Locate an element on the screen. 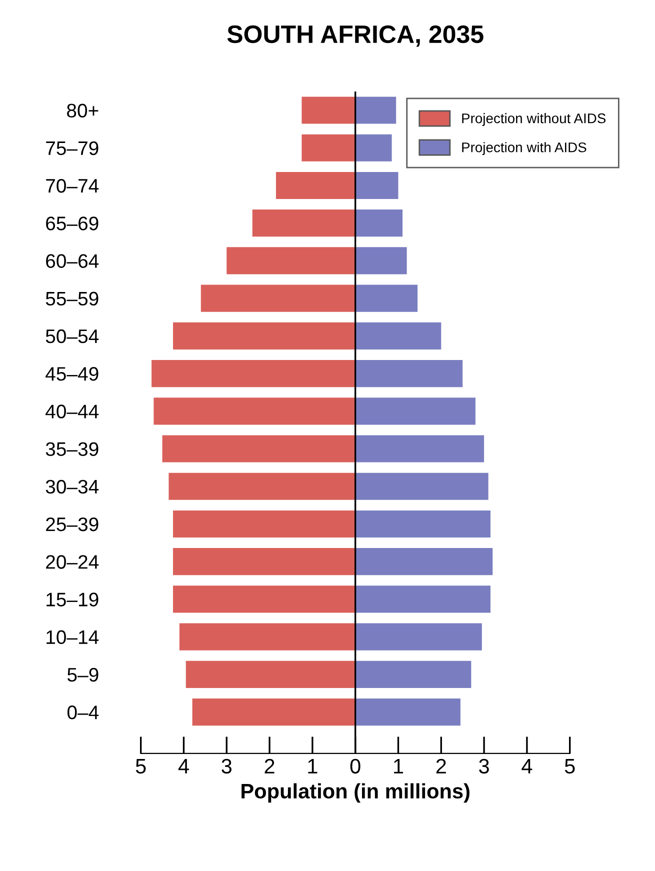 This screenshot has height=871, width=655. y-tick-label: 35–39 is located at coordinates (72, 449).